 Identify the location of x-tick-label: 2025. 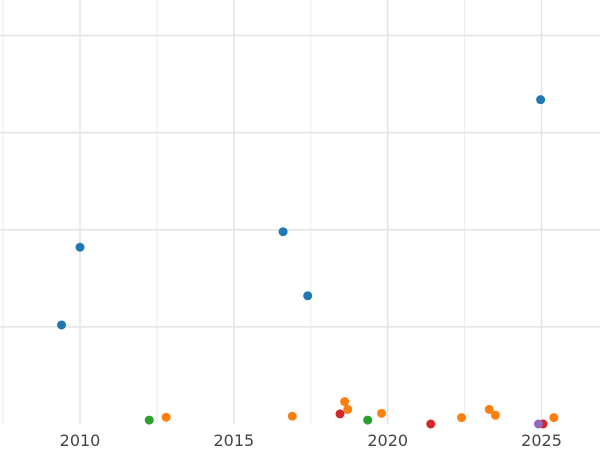
(541, 440).